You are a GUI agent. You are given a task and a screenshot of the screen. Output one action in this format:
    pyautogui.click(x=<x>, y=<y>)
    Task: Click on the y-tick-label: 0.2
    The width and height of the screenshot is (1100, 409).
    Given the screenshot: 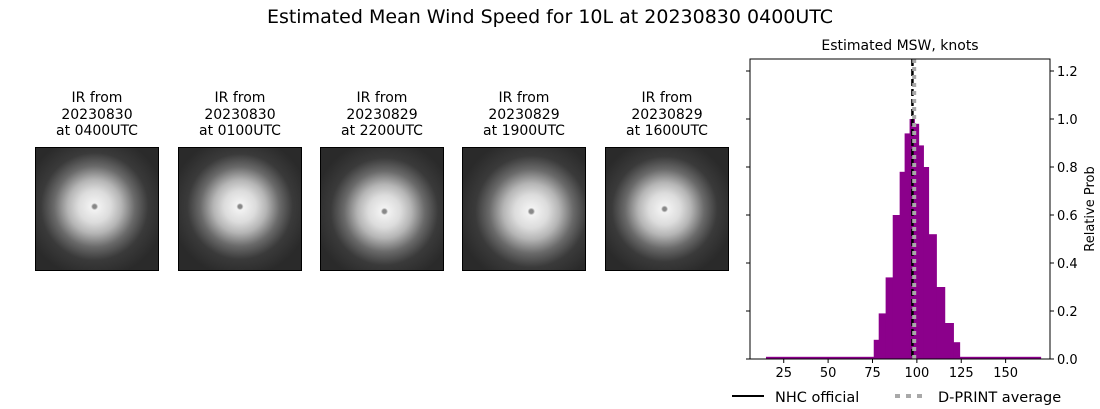 What is the action you would take?
    pyautogui.click(x=1067, y=312)
    